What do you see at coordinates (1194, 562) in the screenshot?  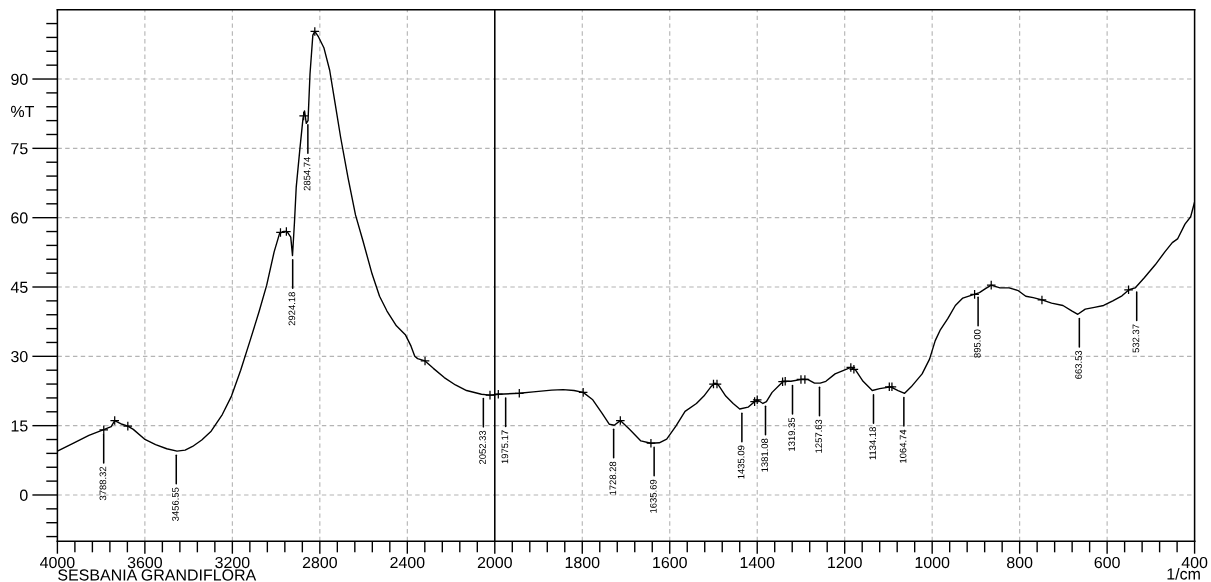 I see `x-tick-label: 400` at bounding box center [1194, 562].